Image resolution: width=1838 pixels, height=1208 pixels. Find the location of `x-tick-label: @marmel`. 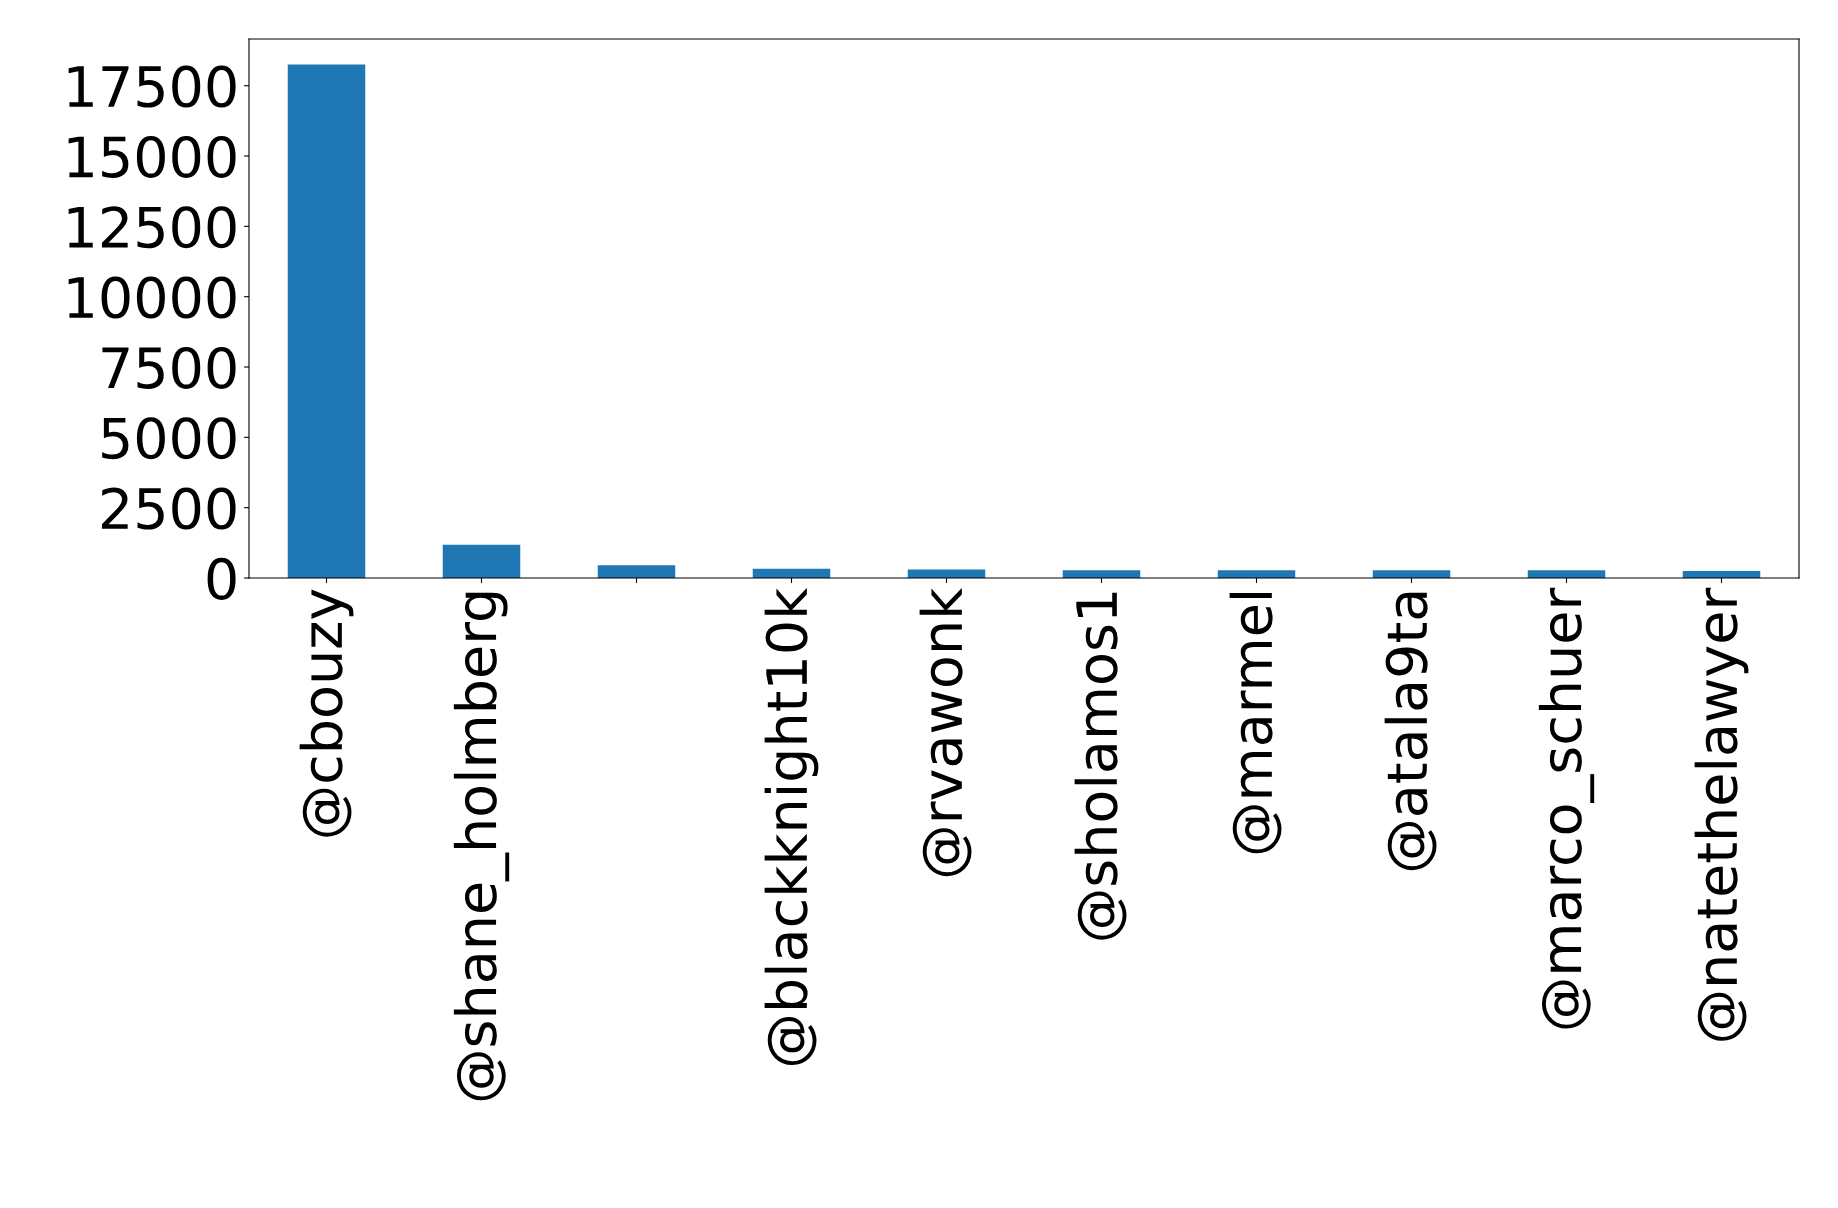

x-tick-label: @marmel is located at coordinates (1255, 723).